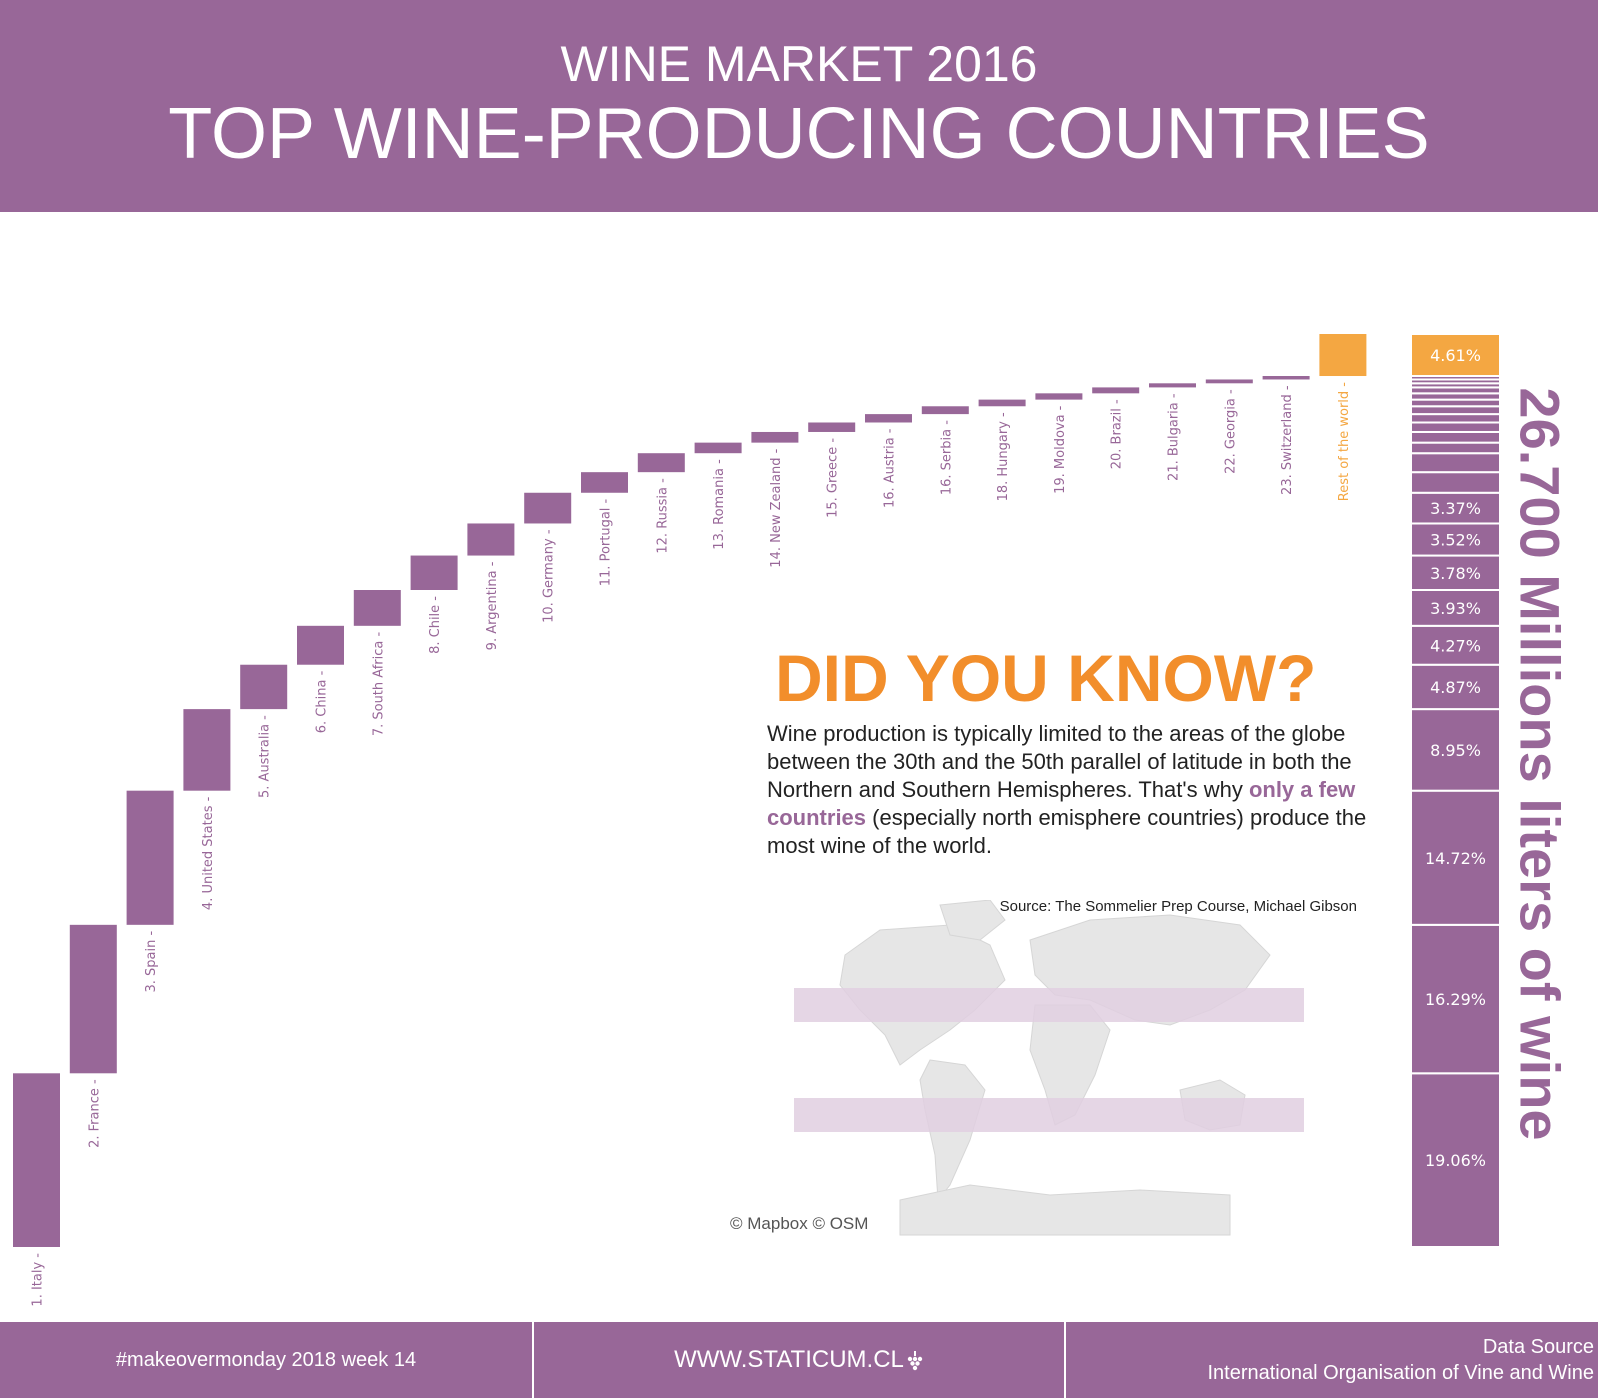  What do you see at coordinates (789, 1359) in the screenshot?
I see `footer-website-link: WWW.STATICUM.CL` at bounding box center [789, 1359].